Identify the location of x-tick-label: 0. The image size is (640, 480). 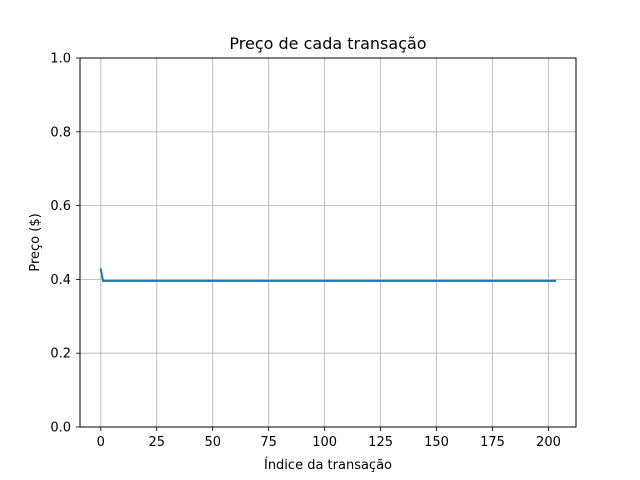
(101, 442).